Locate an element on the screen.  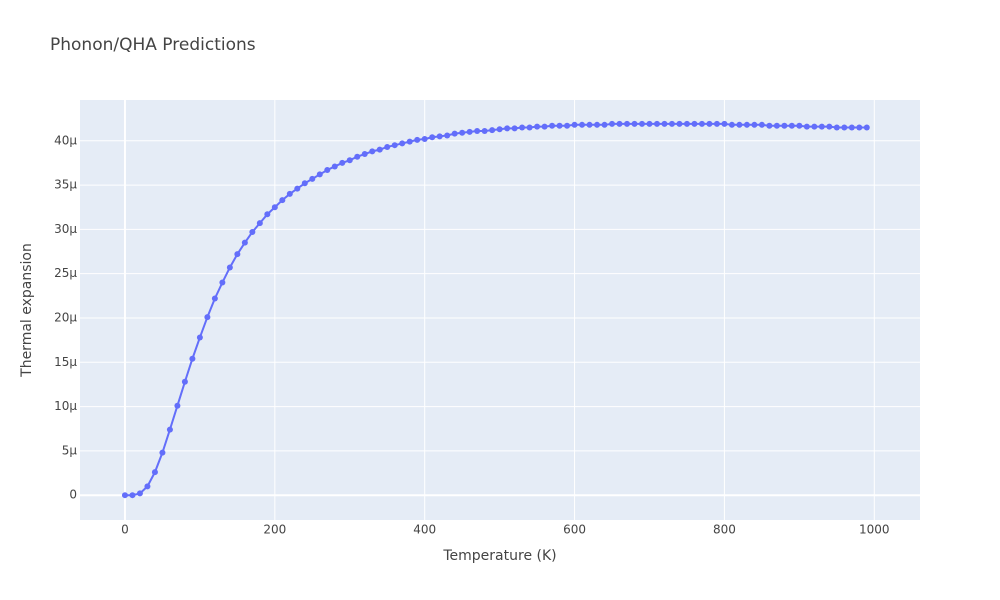
y-tick-label: 5µ is located at coordinates (70, 450).